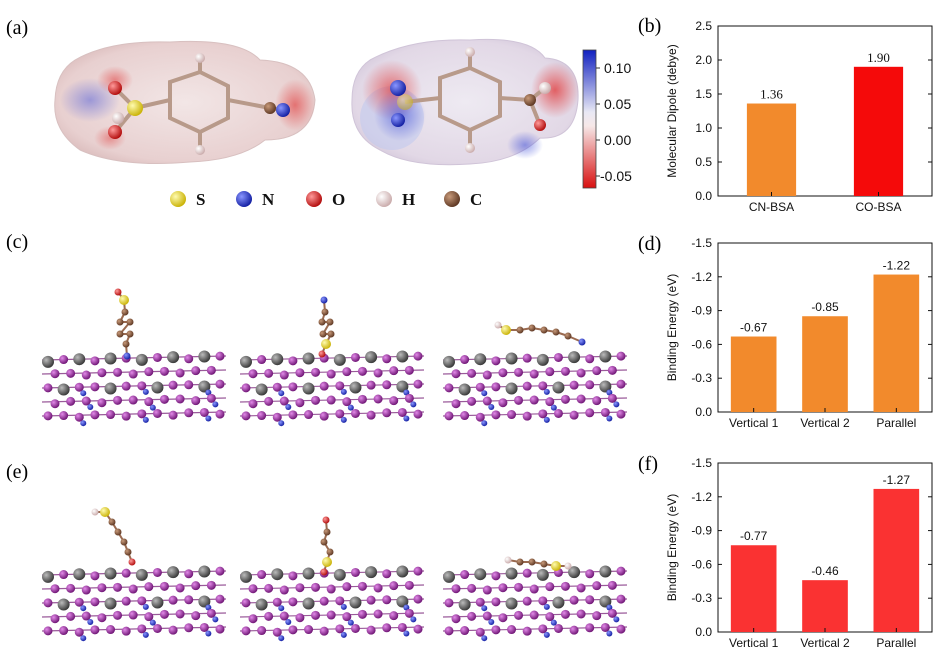  Describe the element at coordinates (701, 497) in the screenshot. I see `y-tick-label: -1.2` at that location.